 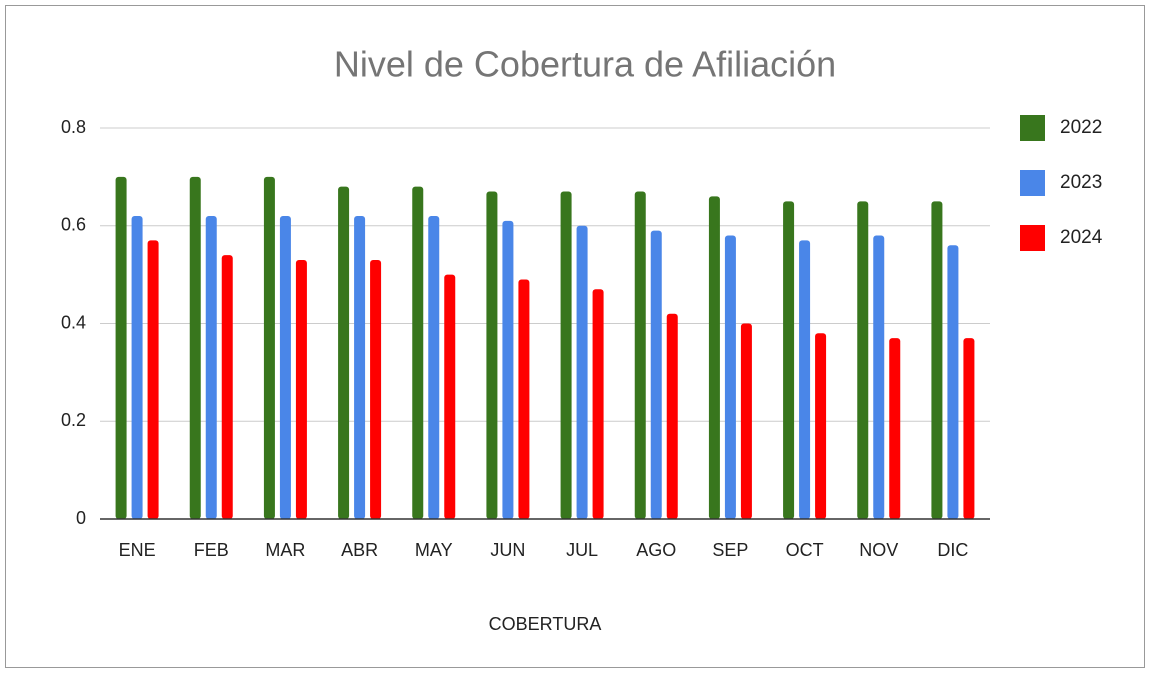 I want to click on x-tick-label: OCT, so click(x=805, y=550).